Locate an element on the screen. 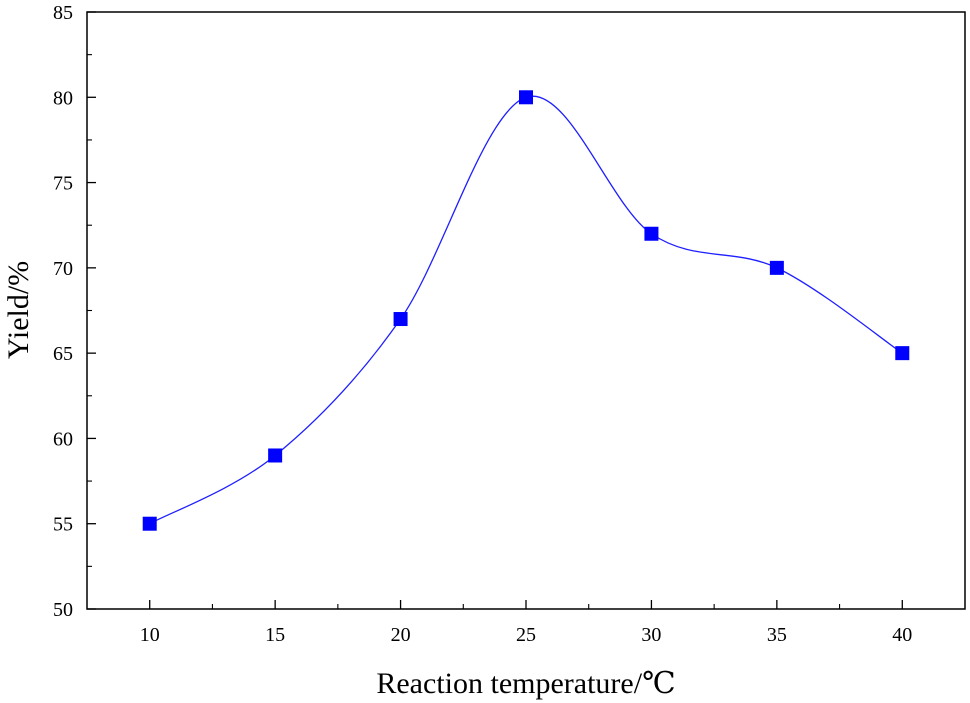  x-tick-label: 10 is located at coordinates (150, 635).